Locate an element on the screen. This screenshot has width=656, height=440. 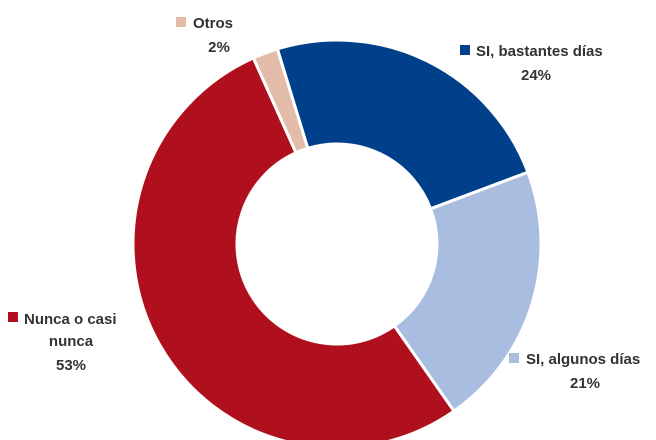
slice-label-otros-pct: 2% is located at coordinates (219, 47).